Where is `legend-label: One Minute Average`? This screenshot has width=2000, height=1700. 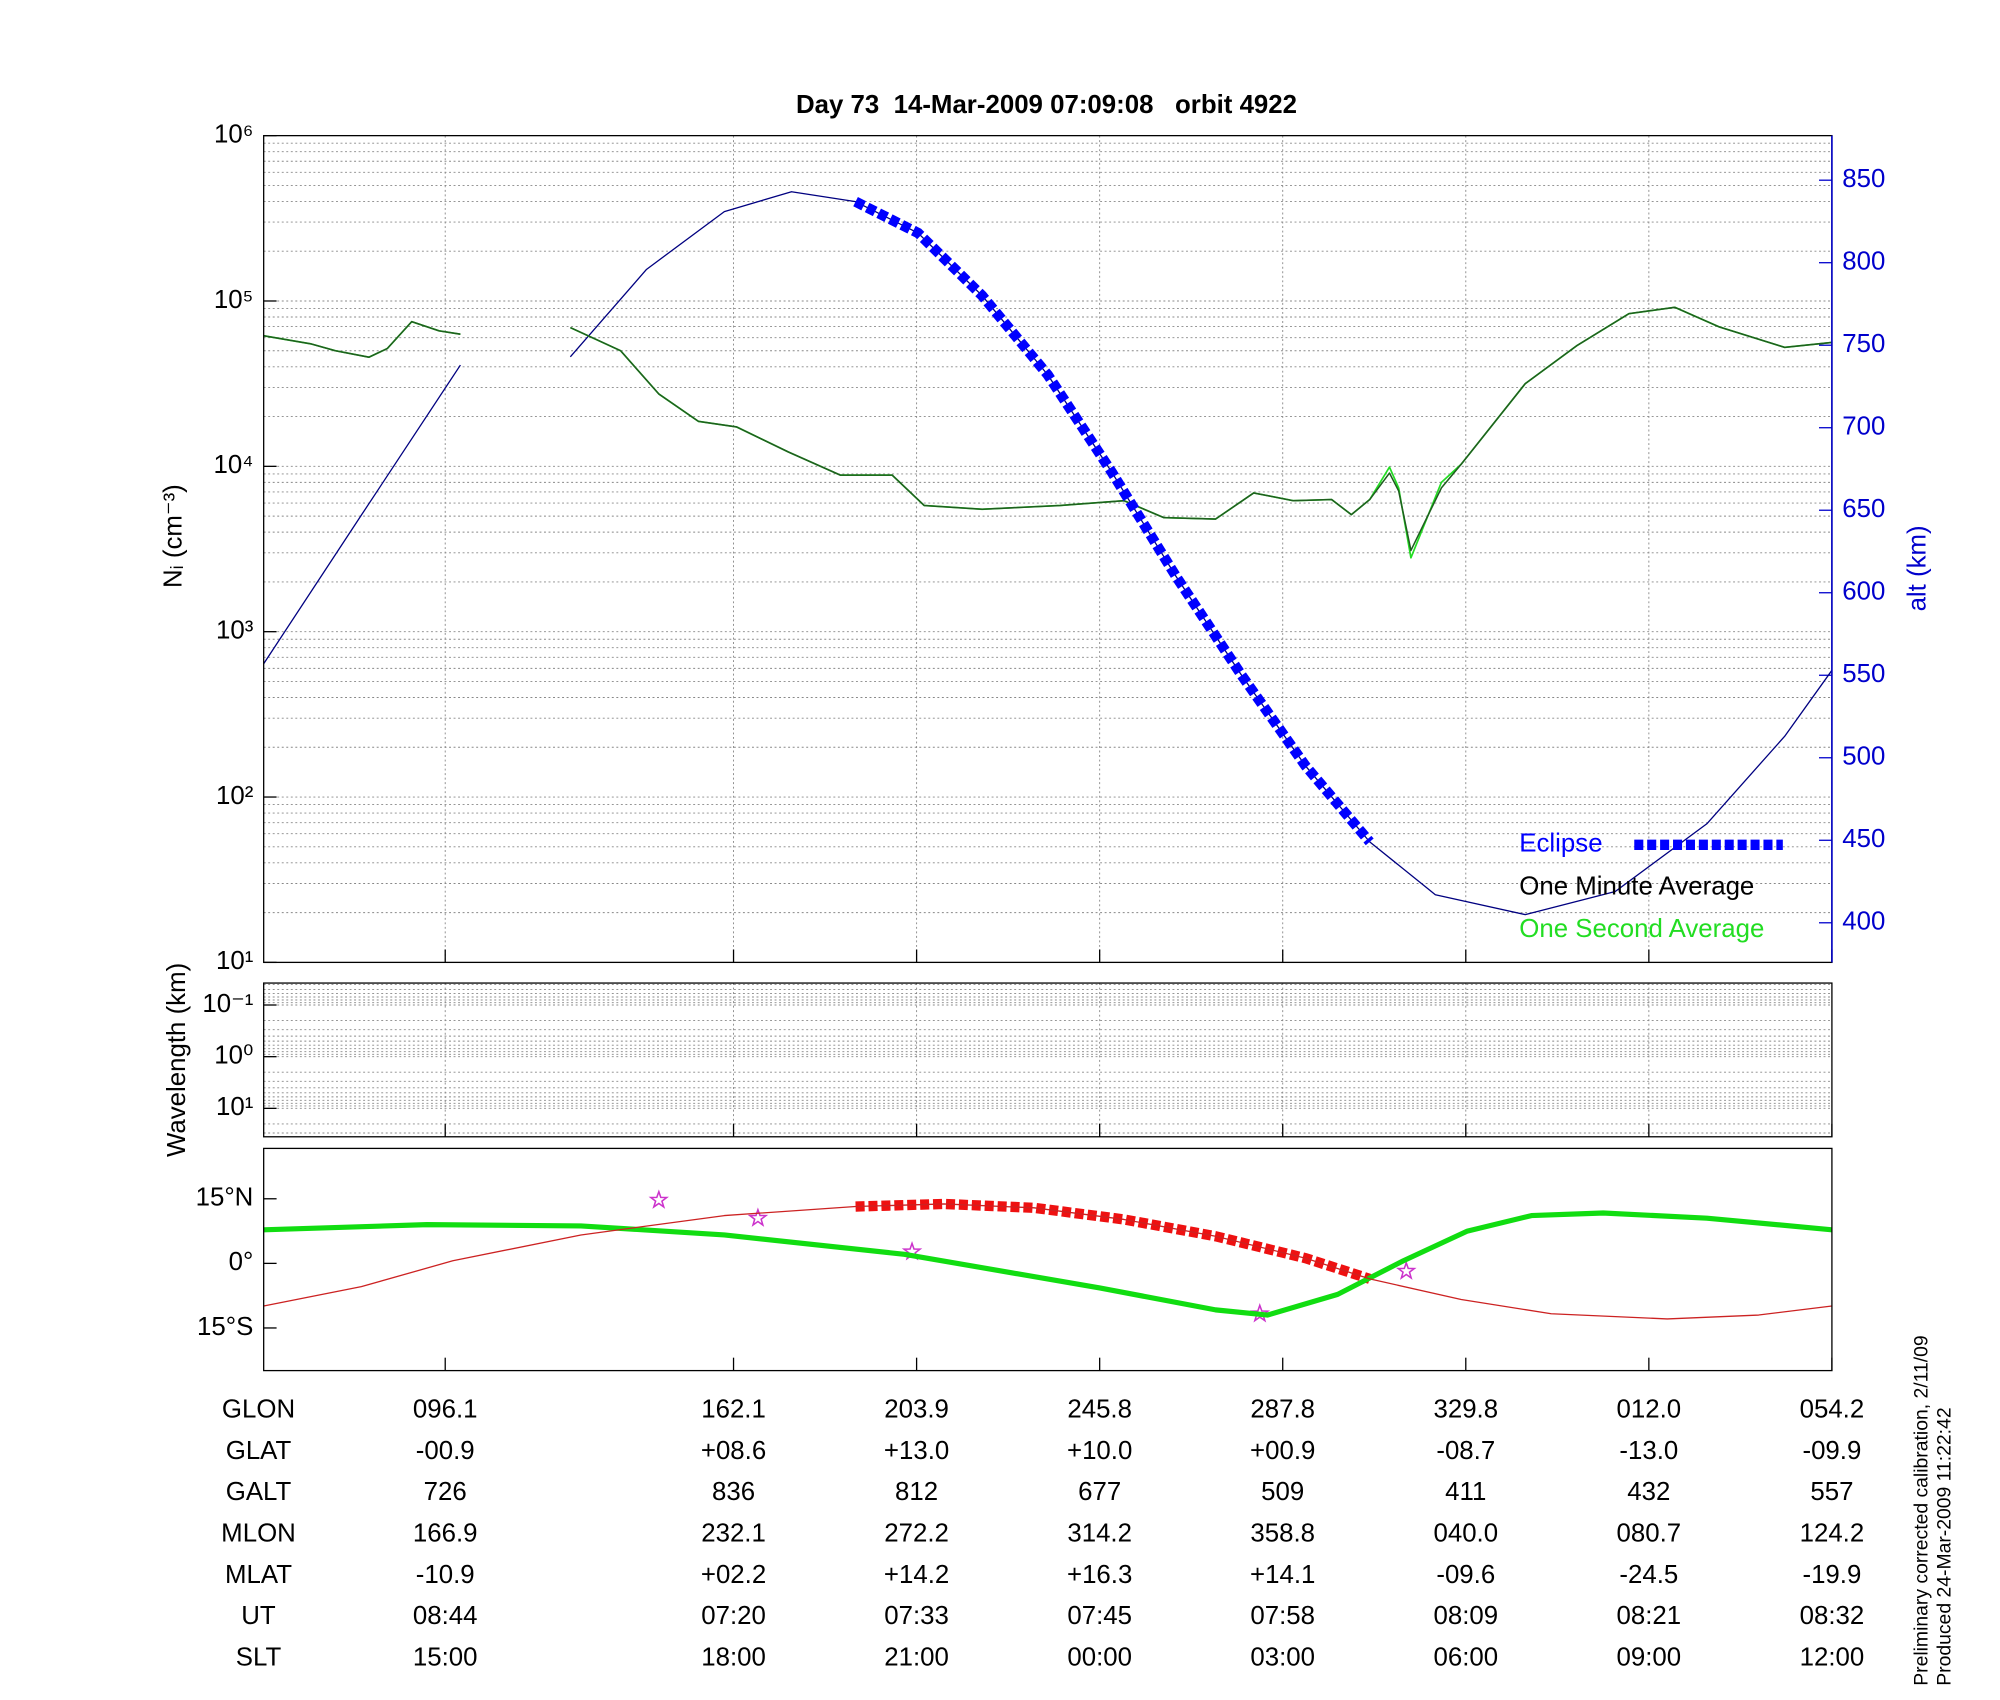 legend-label: One Minute Average is located at coordinates (1636, 886).